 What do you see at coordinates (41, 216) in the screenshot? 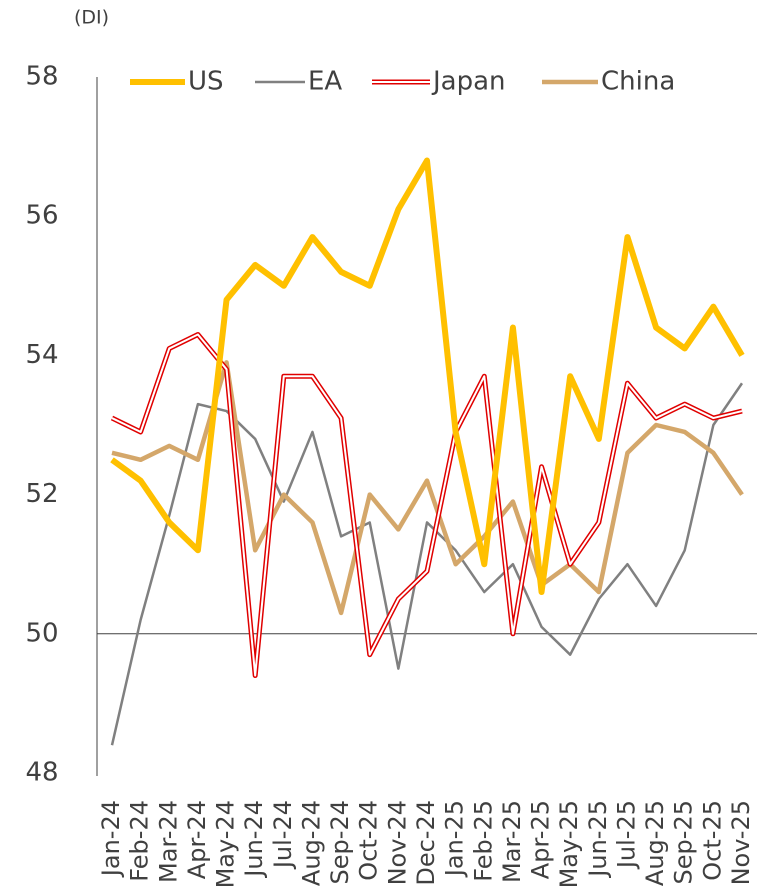
I see `y-tick-label: 56` at bounding box center [41, 216].